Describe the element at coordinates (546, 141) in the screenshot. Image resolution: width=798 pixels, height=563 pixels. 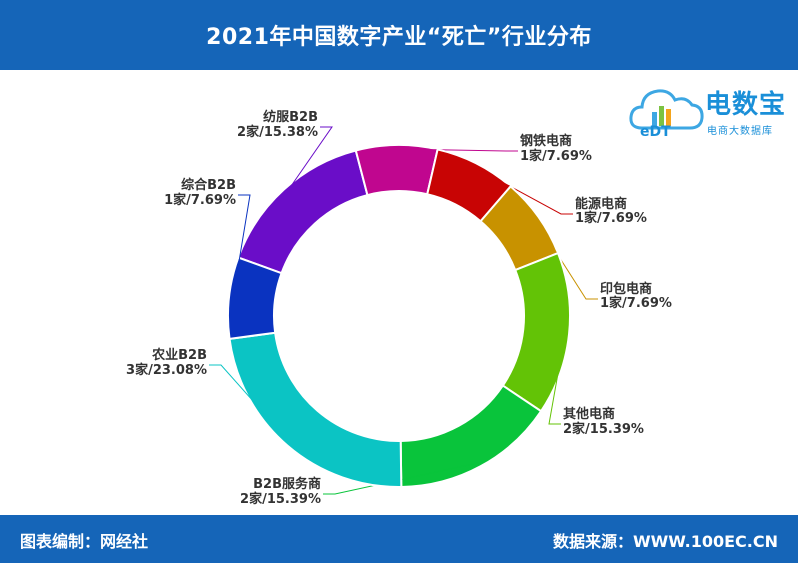
I see `slice-label: 钢铁电商` at that location.